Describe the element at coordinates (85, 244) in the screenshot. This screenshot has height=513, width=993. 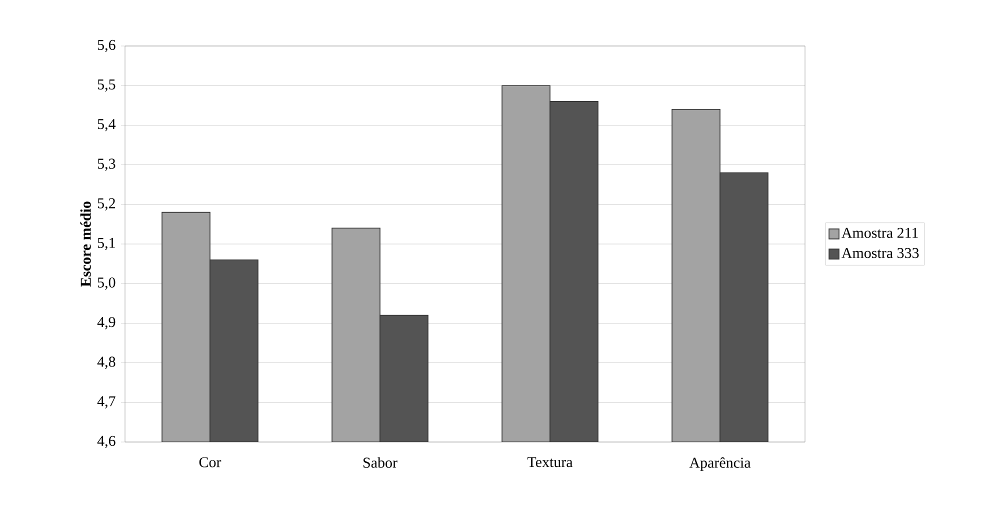
I see `y-axis-title: Escore médio` at that location.